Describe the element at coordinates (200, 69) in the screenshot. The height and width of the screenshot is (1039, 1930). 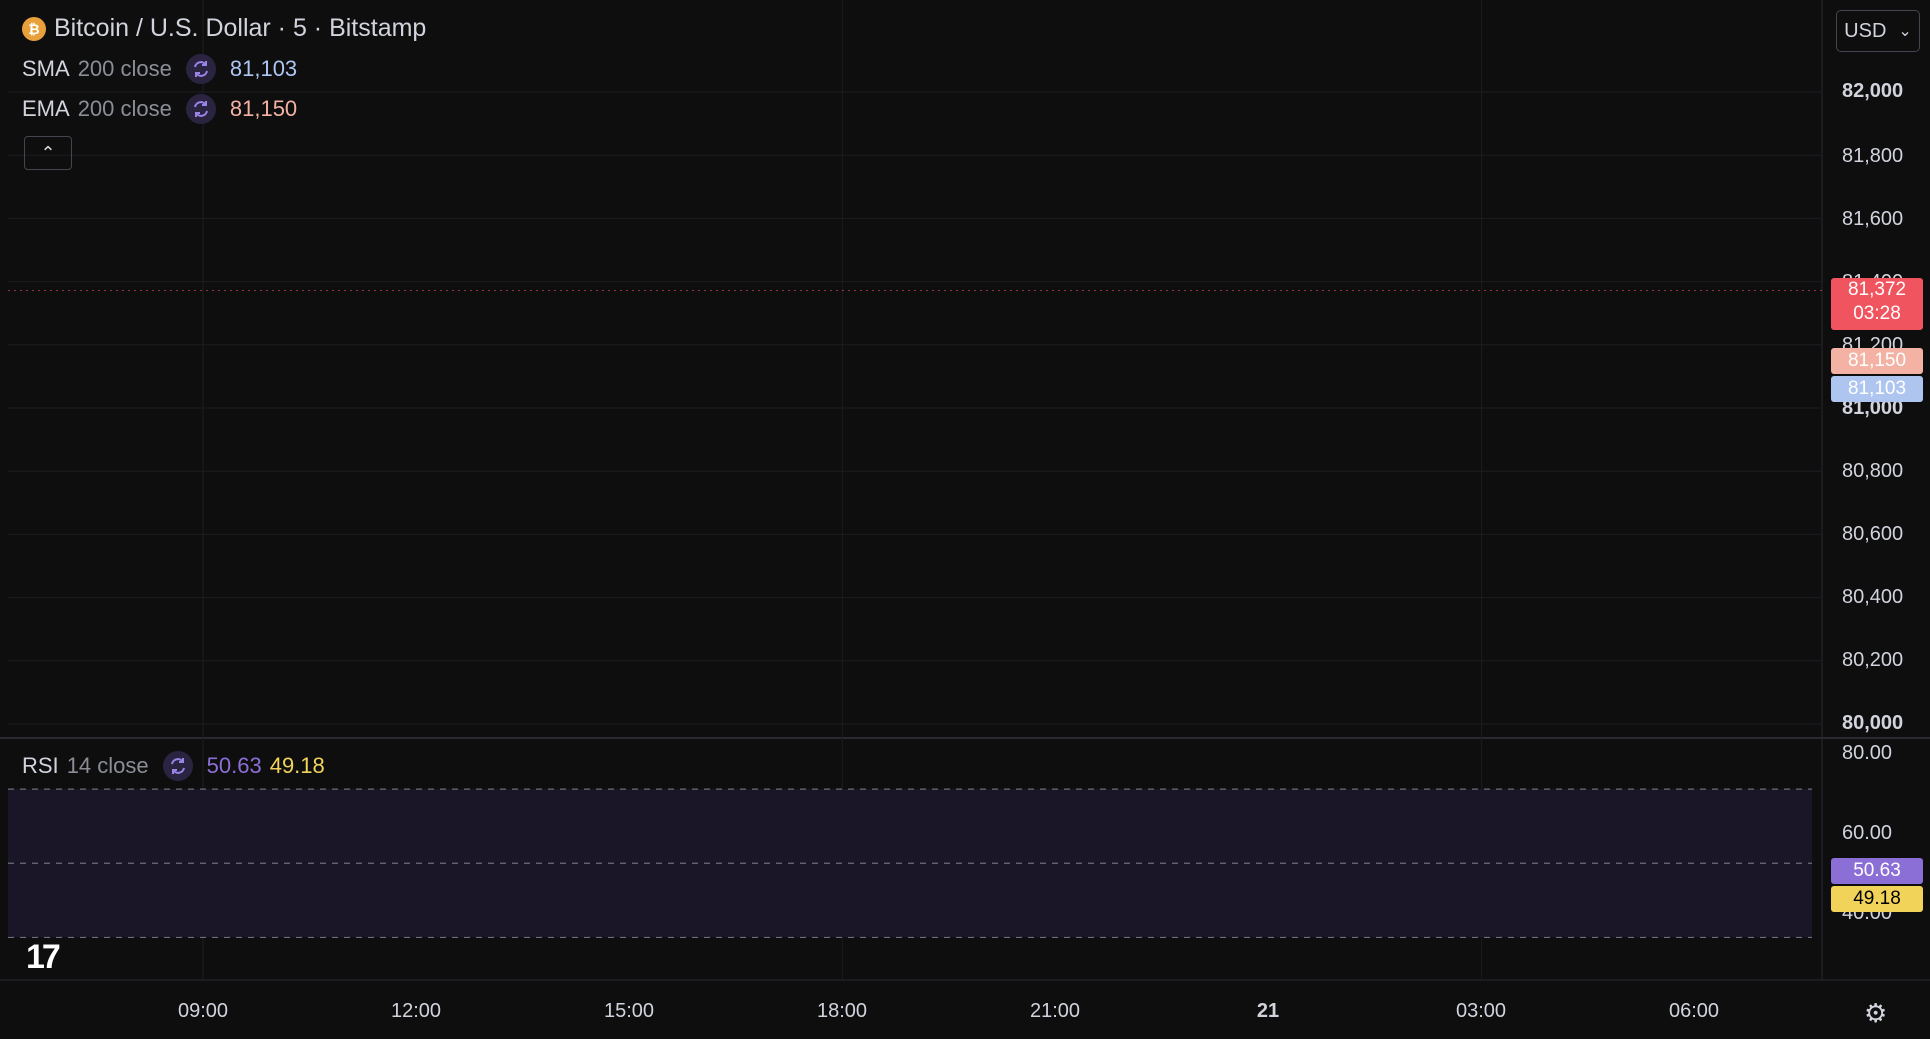
I see `sma-refresh-icon` at that location.